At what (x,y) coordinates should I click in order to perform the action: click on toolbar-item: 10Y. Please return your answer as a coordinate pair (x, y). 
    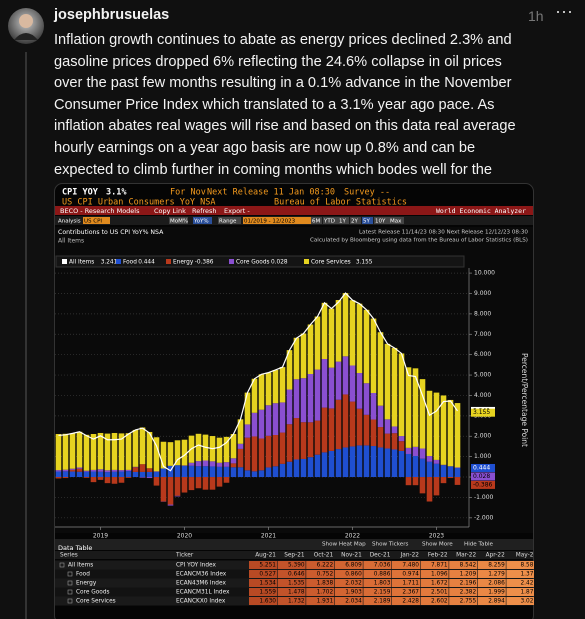
    Looking at the image, I should click on (380, 222).